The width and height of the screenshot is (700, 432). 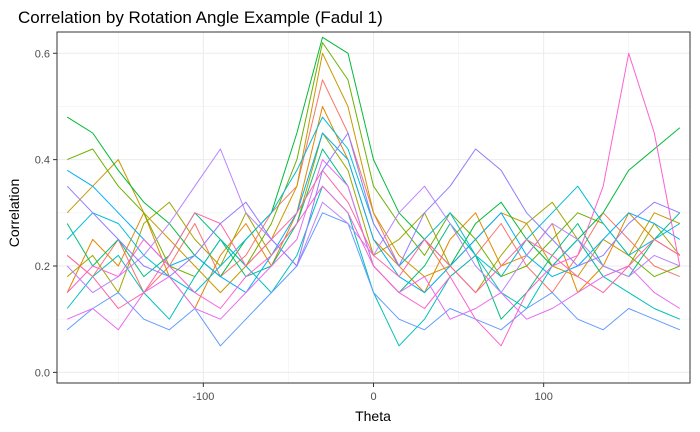 I want to click on x-tick-label: 0, so click(x=373, y=397).